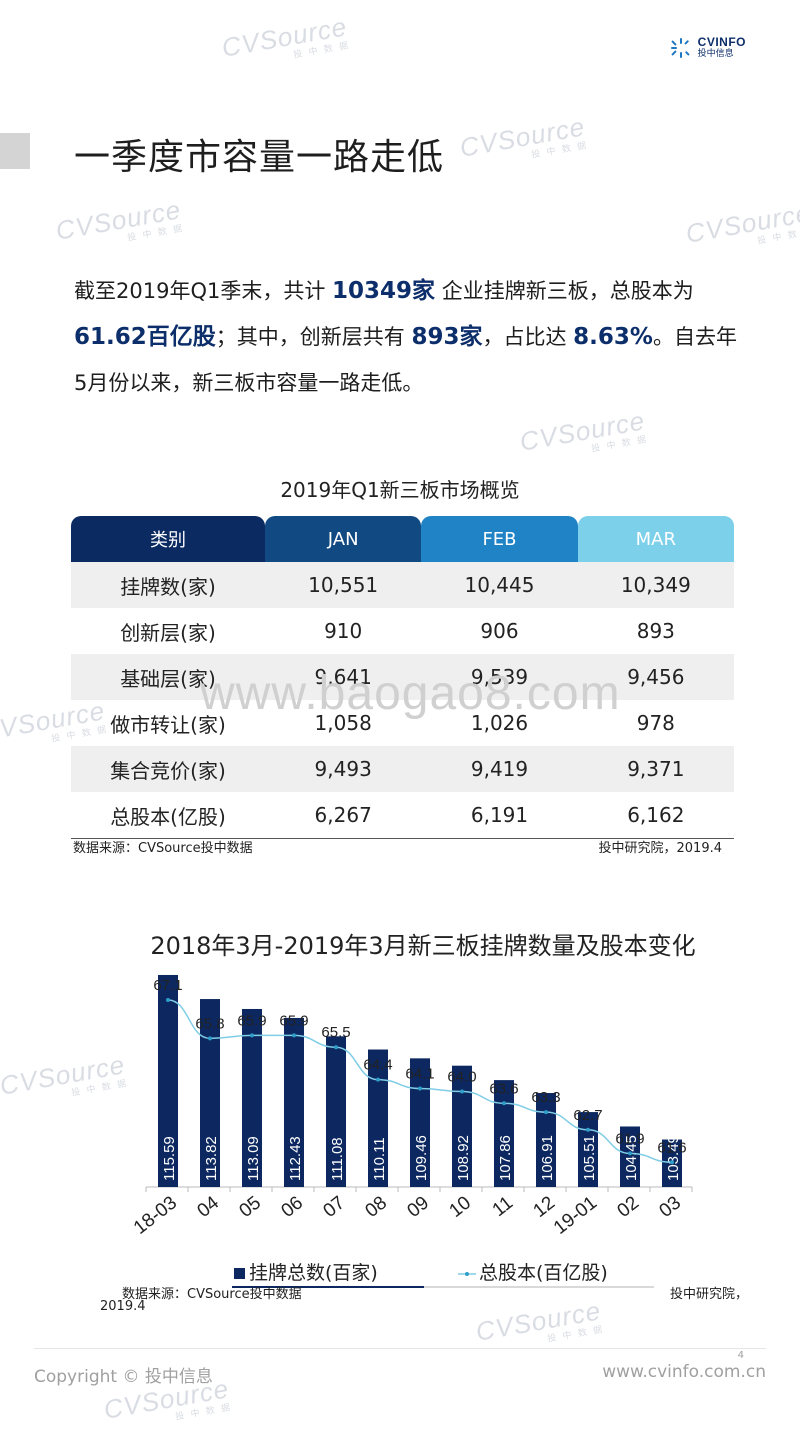 The width and height of the screenshot is (800, 1435). Describe the element at coordinates (673, 1158) in the screenshot. I see `bar-value-label: 103.49` at that location.